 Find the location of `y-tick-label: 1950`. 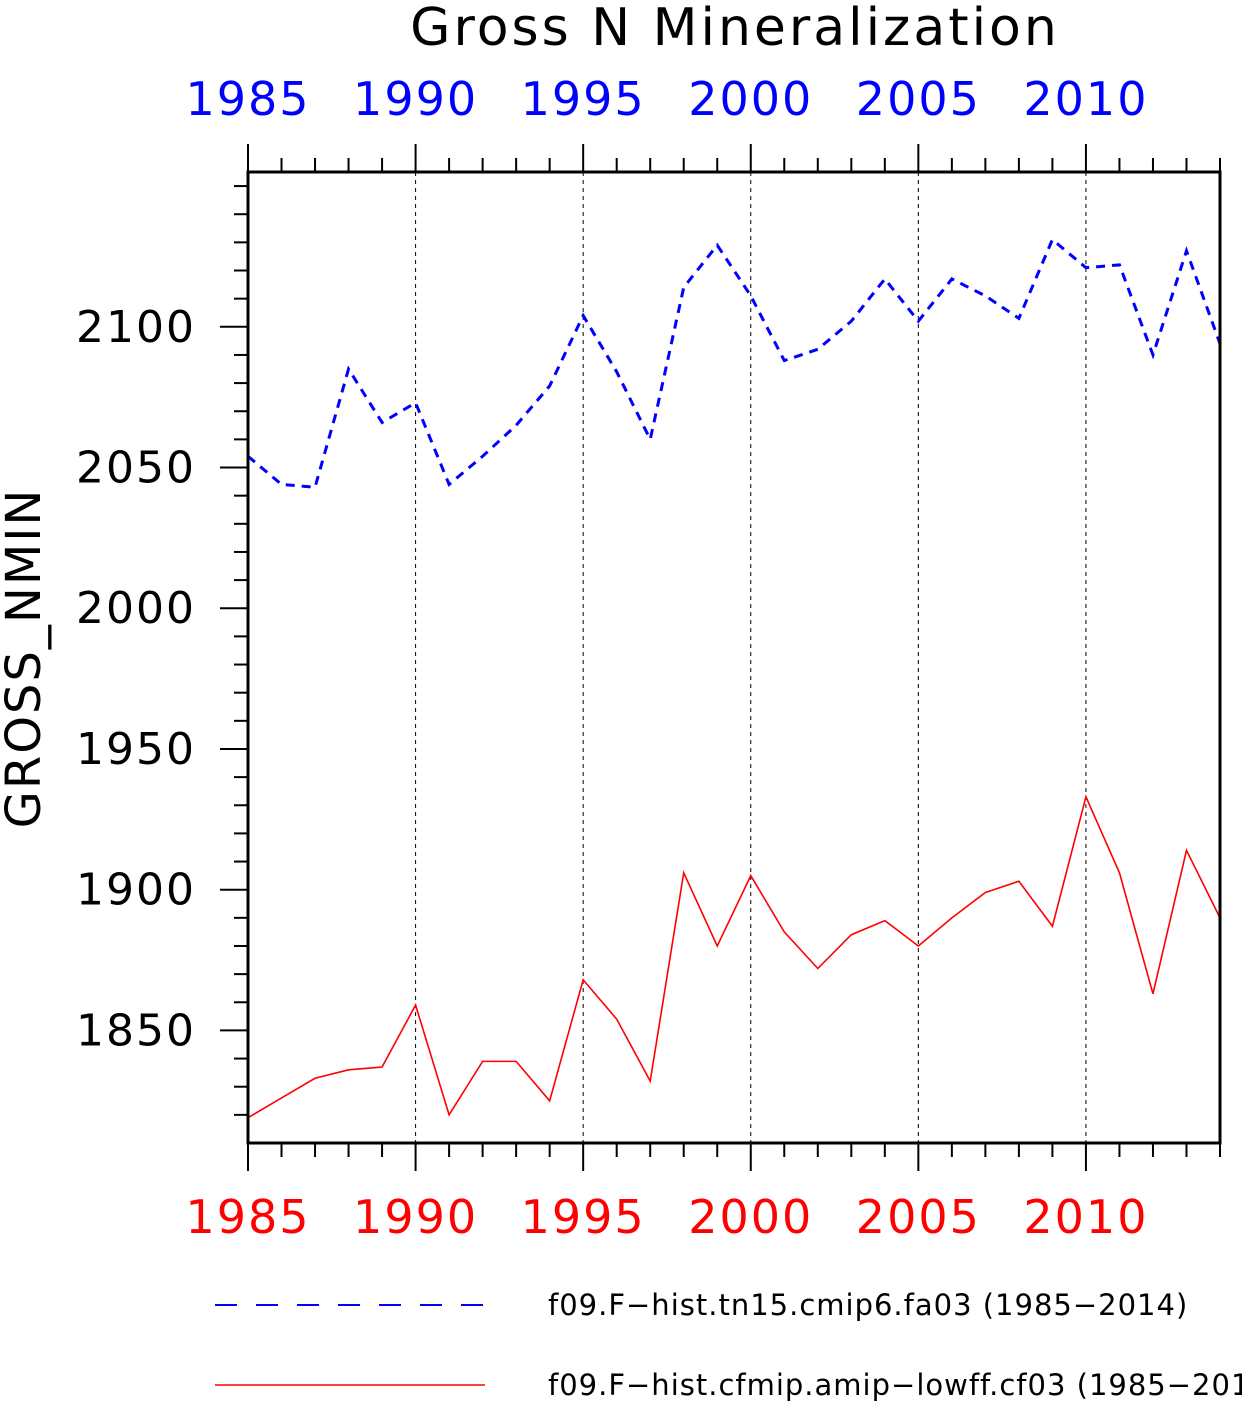

y-tick-label: 1950 is located at coordinates (136, 749).